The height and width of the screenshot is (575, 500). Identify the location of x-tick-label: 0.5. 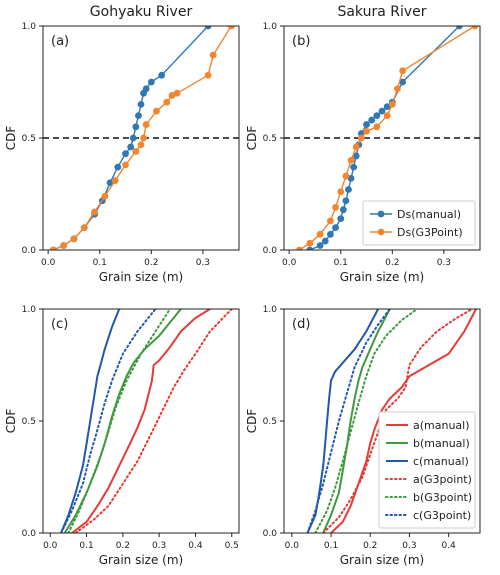
(232, 546).